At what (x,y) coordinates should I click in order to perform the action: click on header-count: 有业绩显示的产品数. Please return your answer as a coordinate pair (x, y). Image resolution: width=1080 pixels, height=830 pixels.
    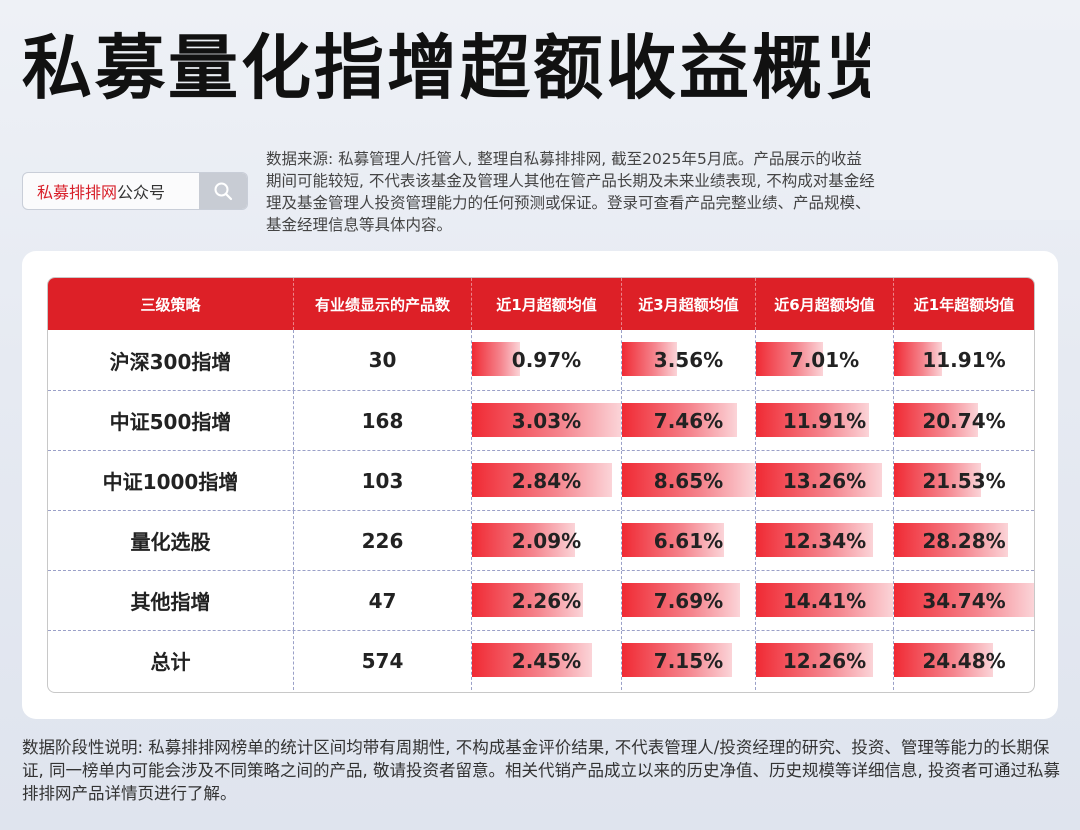
    Looking at the image, I should click on (383, 304).